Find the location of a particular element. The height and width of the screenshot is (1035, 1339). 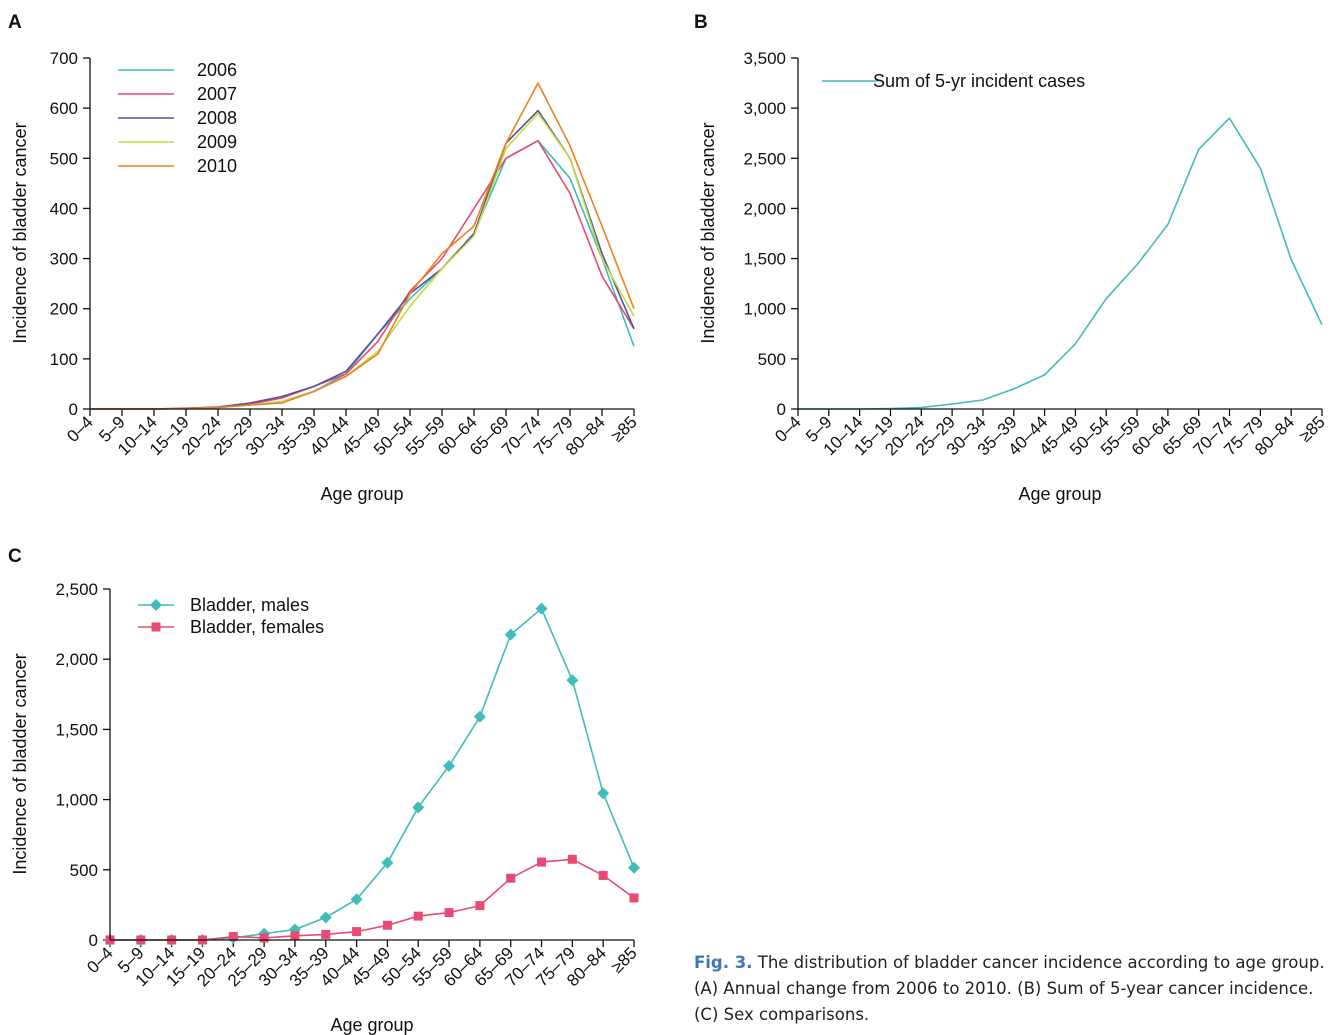

y-tick-label: 700 is located at coordinates (64, 58).